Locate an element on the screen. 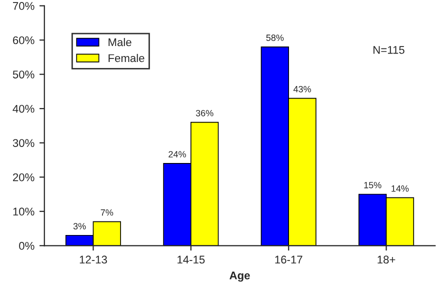 This screenshot has height=289, width=444. data-label: 43% is located at coordinates (302, 89).